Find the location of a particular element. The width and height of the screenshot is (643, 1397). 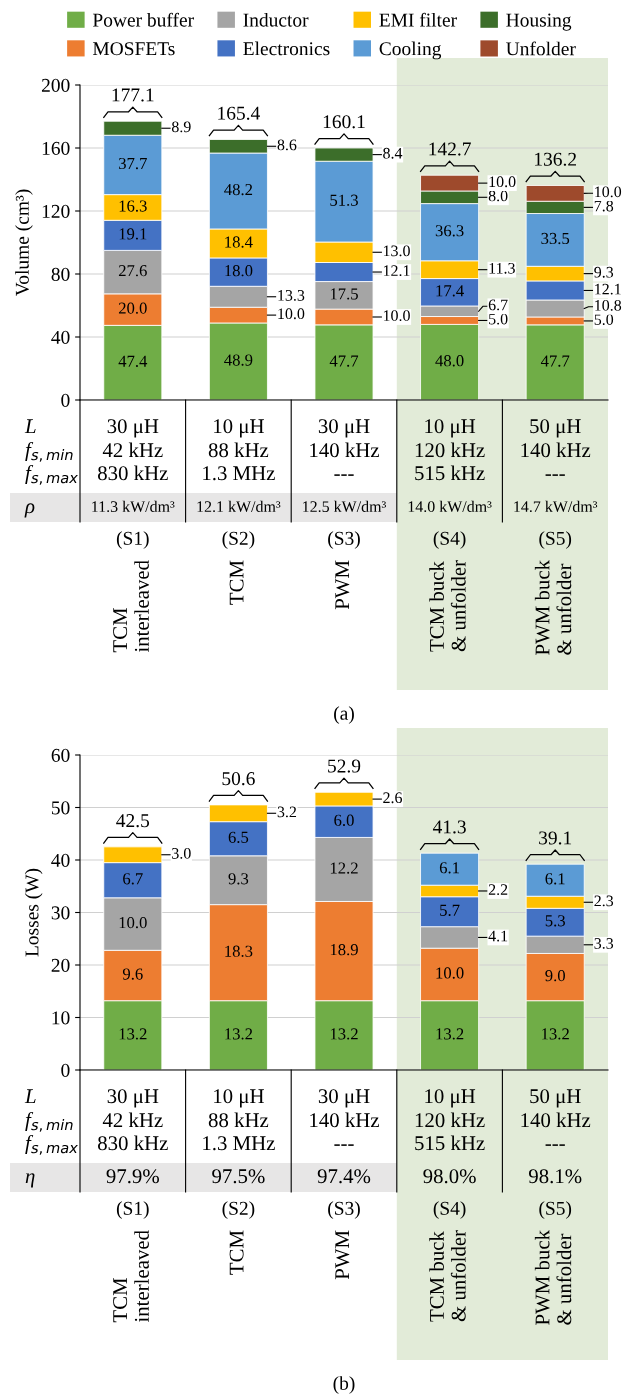

y-tick-label: 60 is located at coordinates (60, 755).